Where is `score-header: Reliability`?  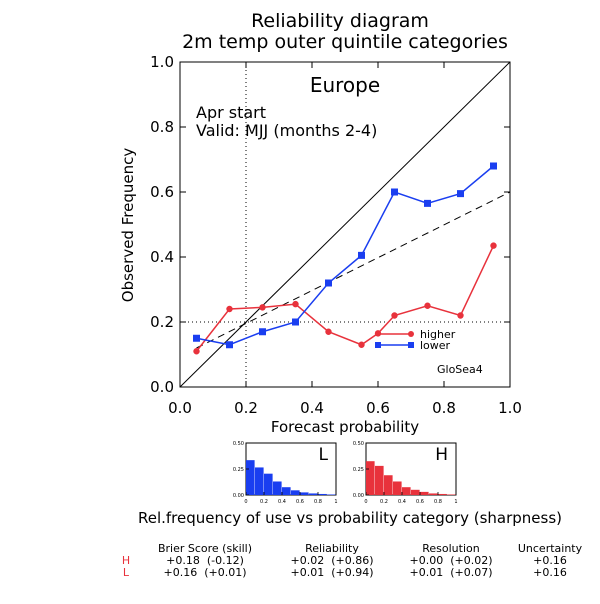
score-header: Reliability is located at coordinates (332, 548).